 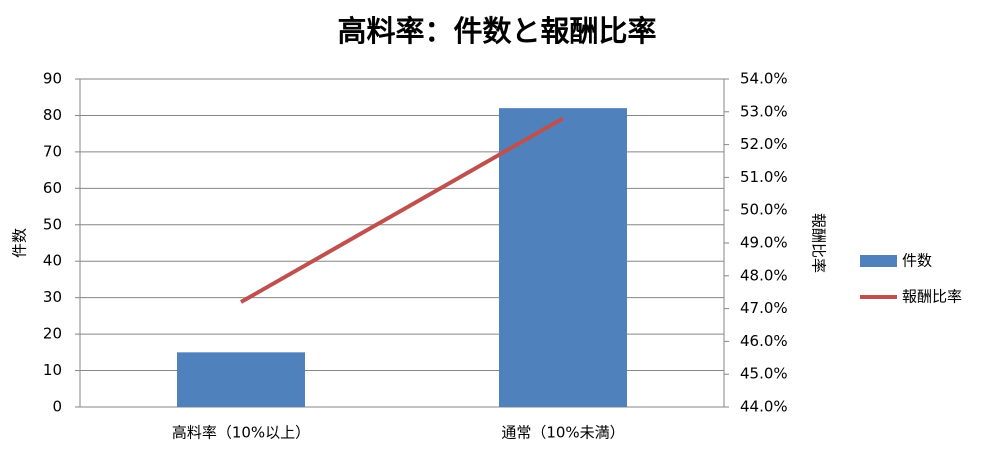 What do you see at coordinates (241, 433) in the screenshot?
I see `x-tick-label: 高料率（10%以上）` at bounding box center [241, 433].